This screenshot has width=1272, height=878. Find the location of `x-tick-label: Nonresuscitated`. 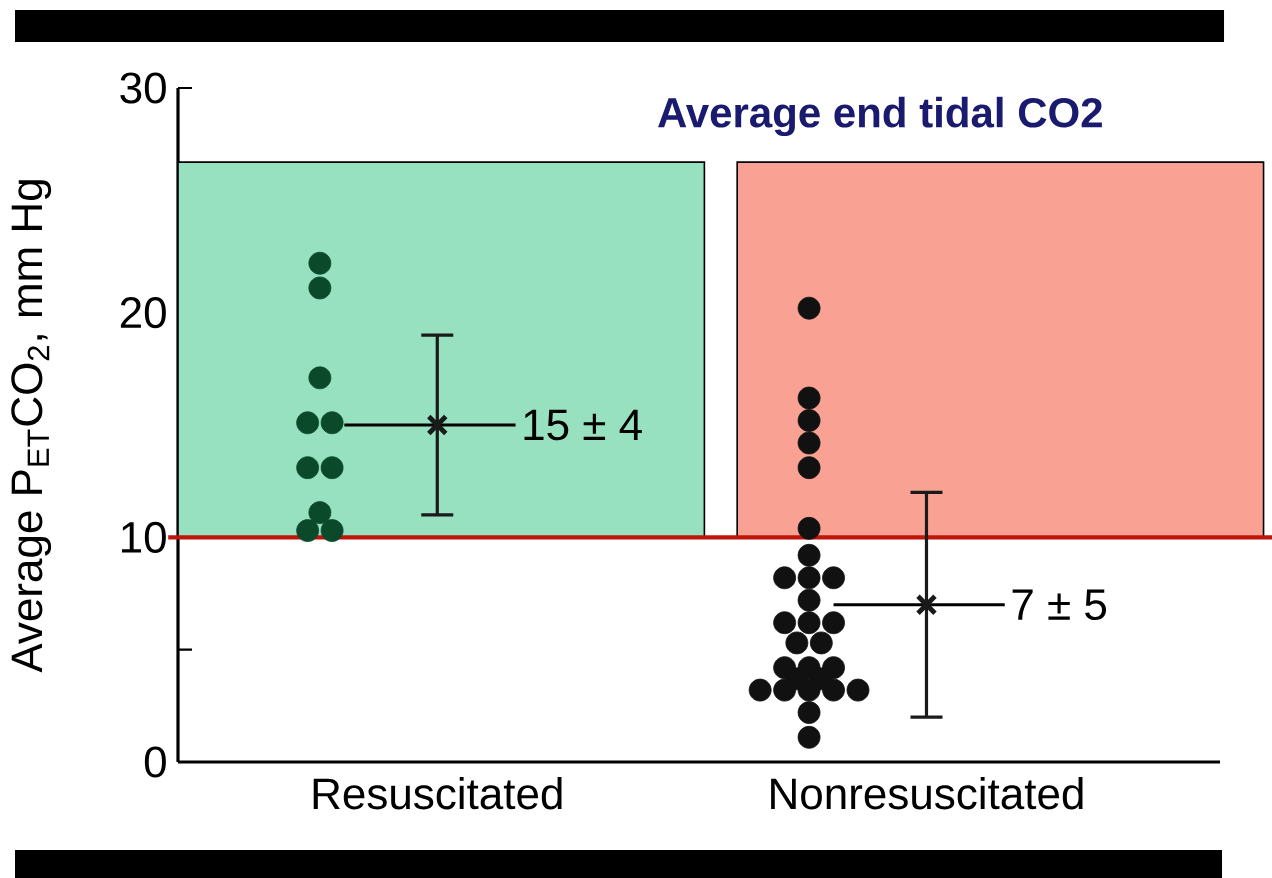

x-tick-label: Nonresuscitated is located at coordinates (927, 793).